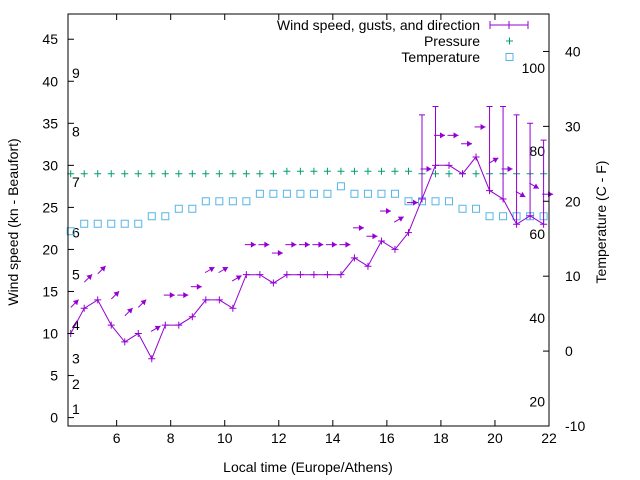 The height and width of the screenshot is (480, 640). Describe the element at coordinates (333, 438) in the screenshot. I see `x-tick-label: 14` at that location.